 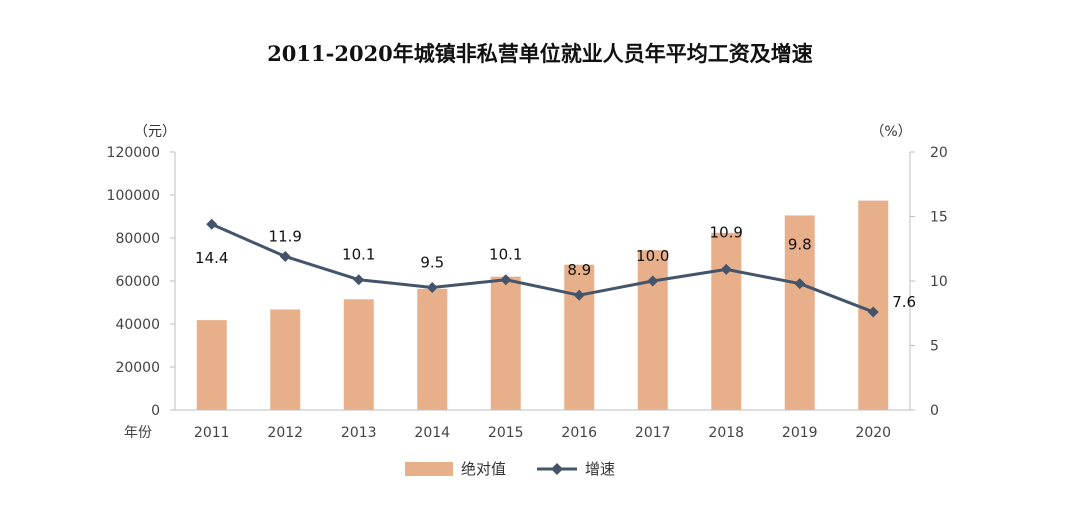 I want to click on left-axis-unit: （元）, so click(x=155, y=132).